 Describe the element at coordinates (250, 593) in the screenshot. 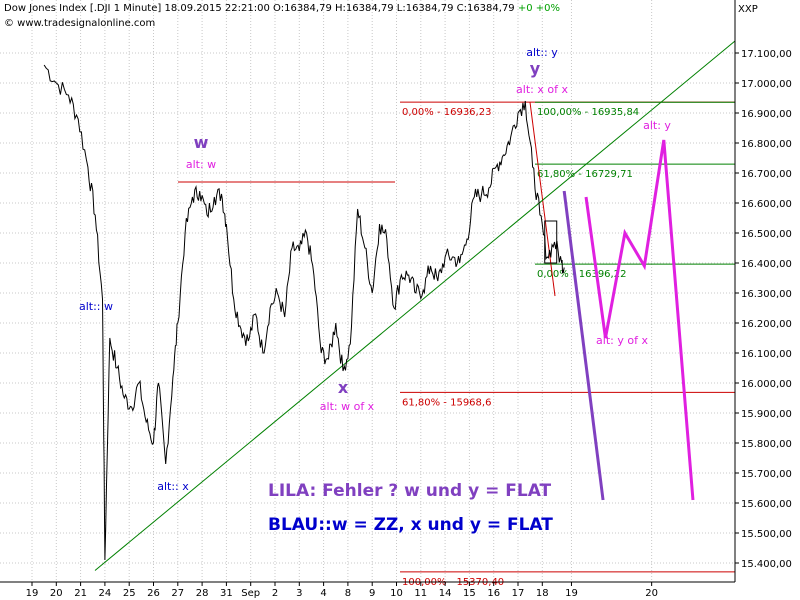

I see `x-tick-label: Sep` at that location.